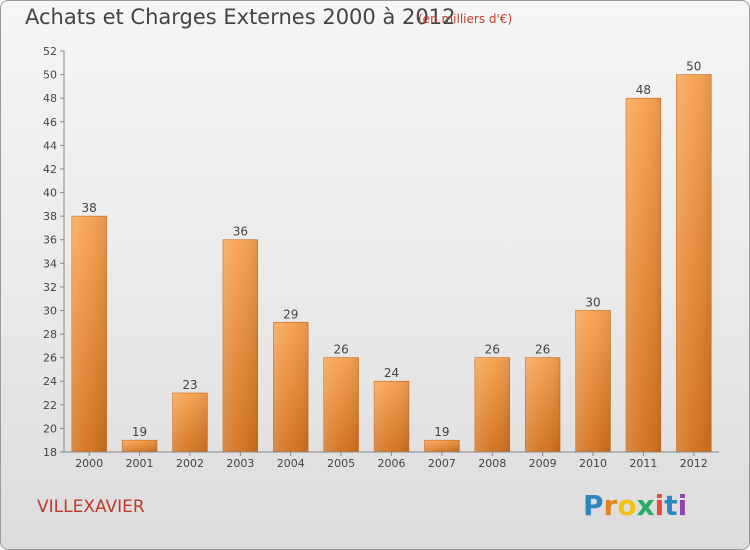 Image resolution: width=750 pixels, height=550 pixels. Describe the element at coordinates (627, 505) in the screenshot. I see `logo-letter: o` at that location.